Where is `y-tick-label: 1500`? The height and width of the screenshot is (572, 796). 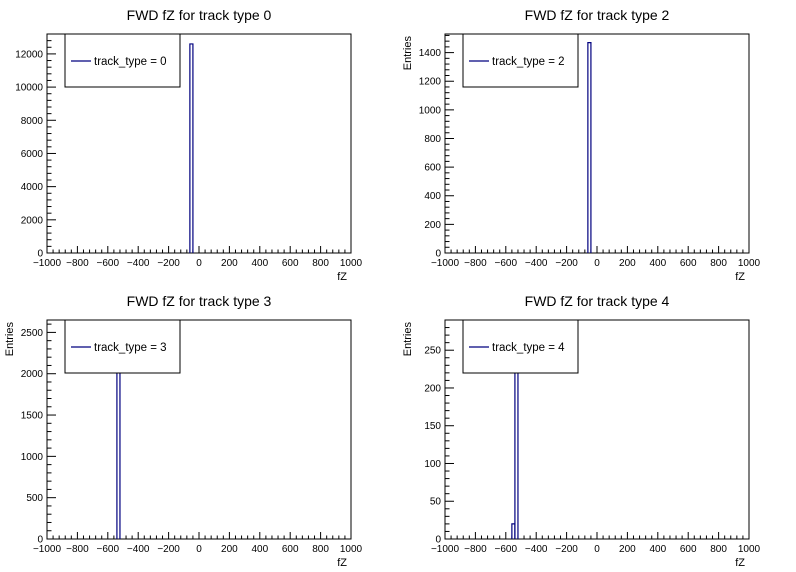 y-tick-label: 1500 is located at coordinates (32, 416).